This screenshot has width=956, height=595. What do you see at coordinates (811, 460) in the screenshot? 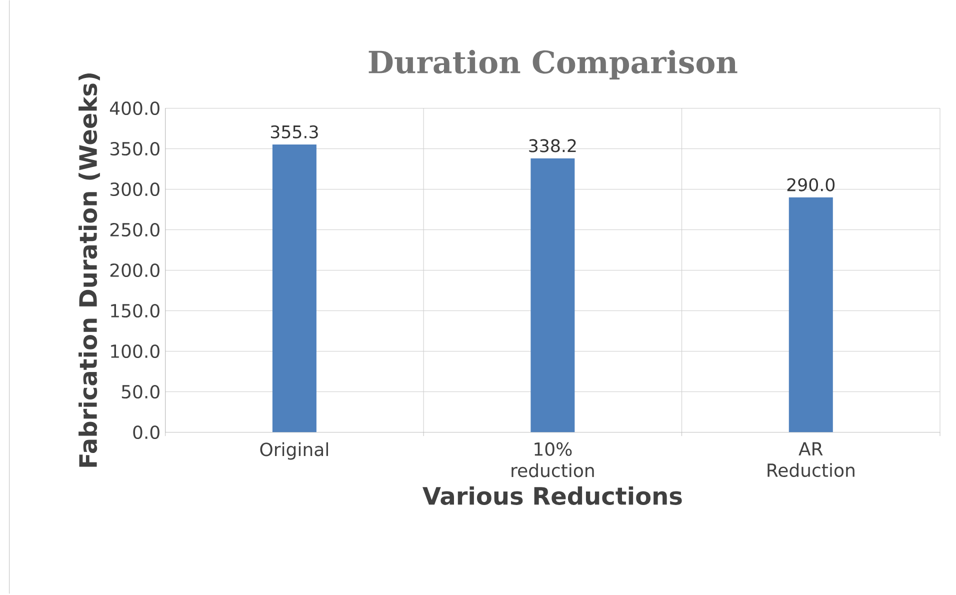
I see `x-tick-label: AR Reduction` at bounding box center [811, 460].